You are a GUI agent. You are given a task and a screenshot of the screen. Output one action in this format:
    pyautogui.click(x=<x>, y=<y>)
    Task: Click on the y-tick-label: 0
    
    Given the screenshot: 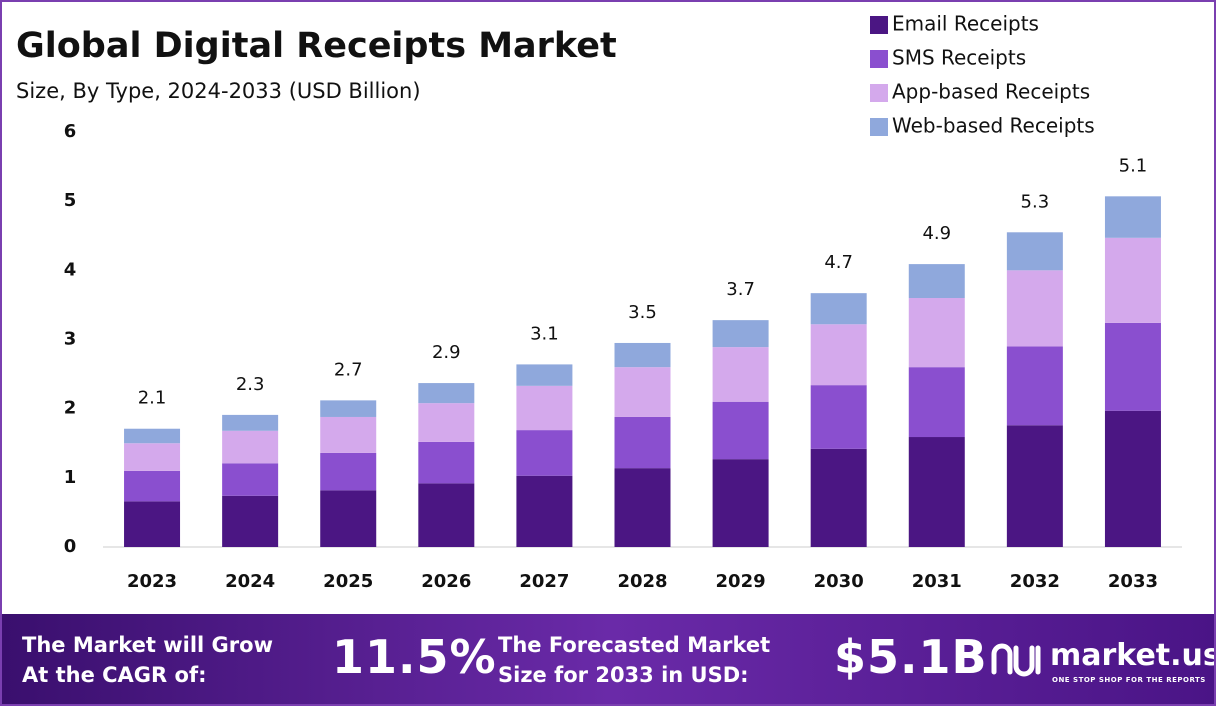 What is the action you would take?
    pyautogui.click(x=70, y=546)
    